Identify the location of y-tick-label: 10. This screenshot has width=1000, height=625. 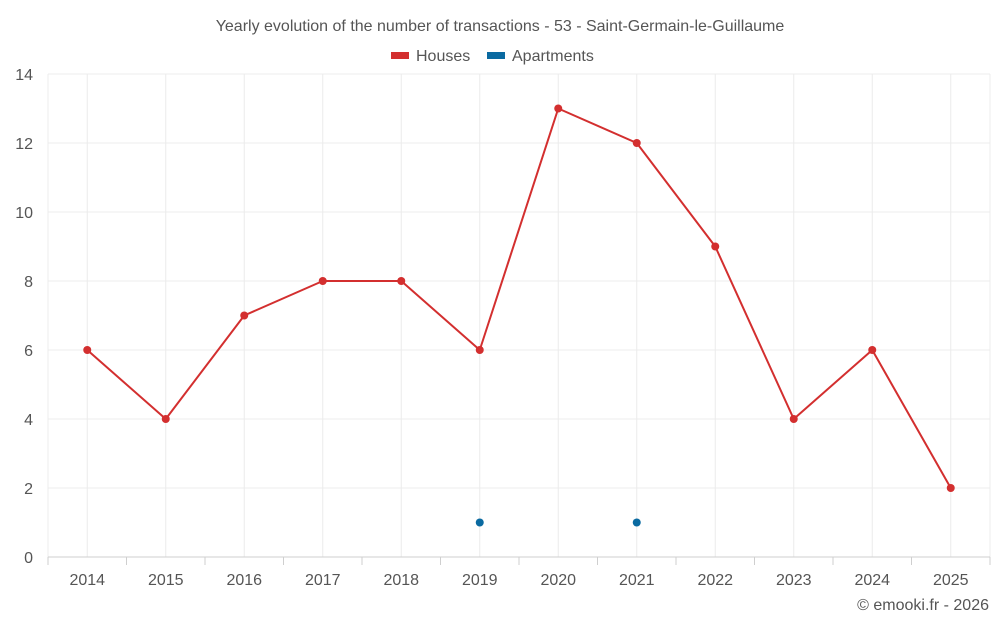
(24, 213).